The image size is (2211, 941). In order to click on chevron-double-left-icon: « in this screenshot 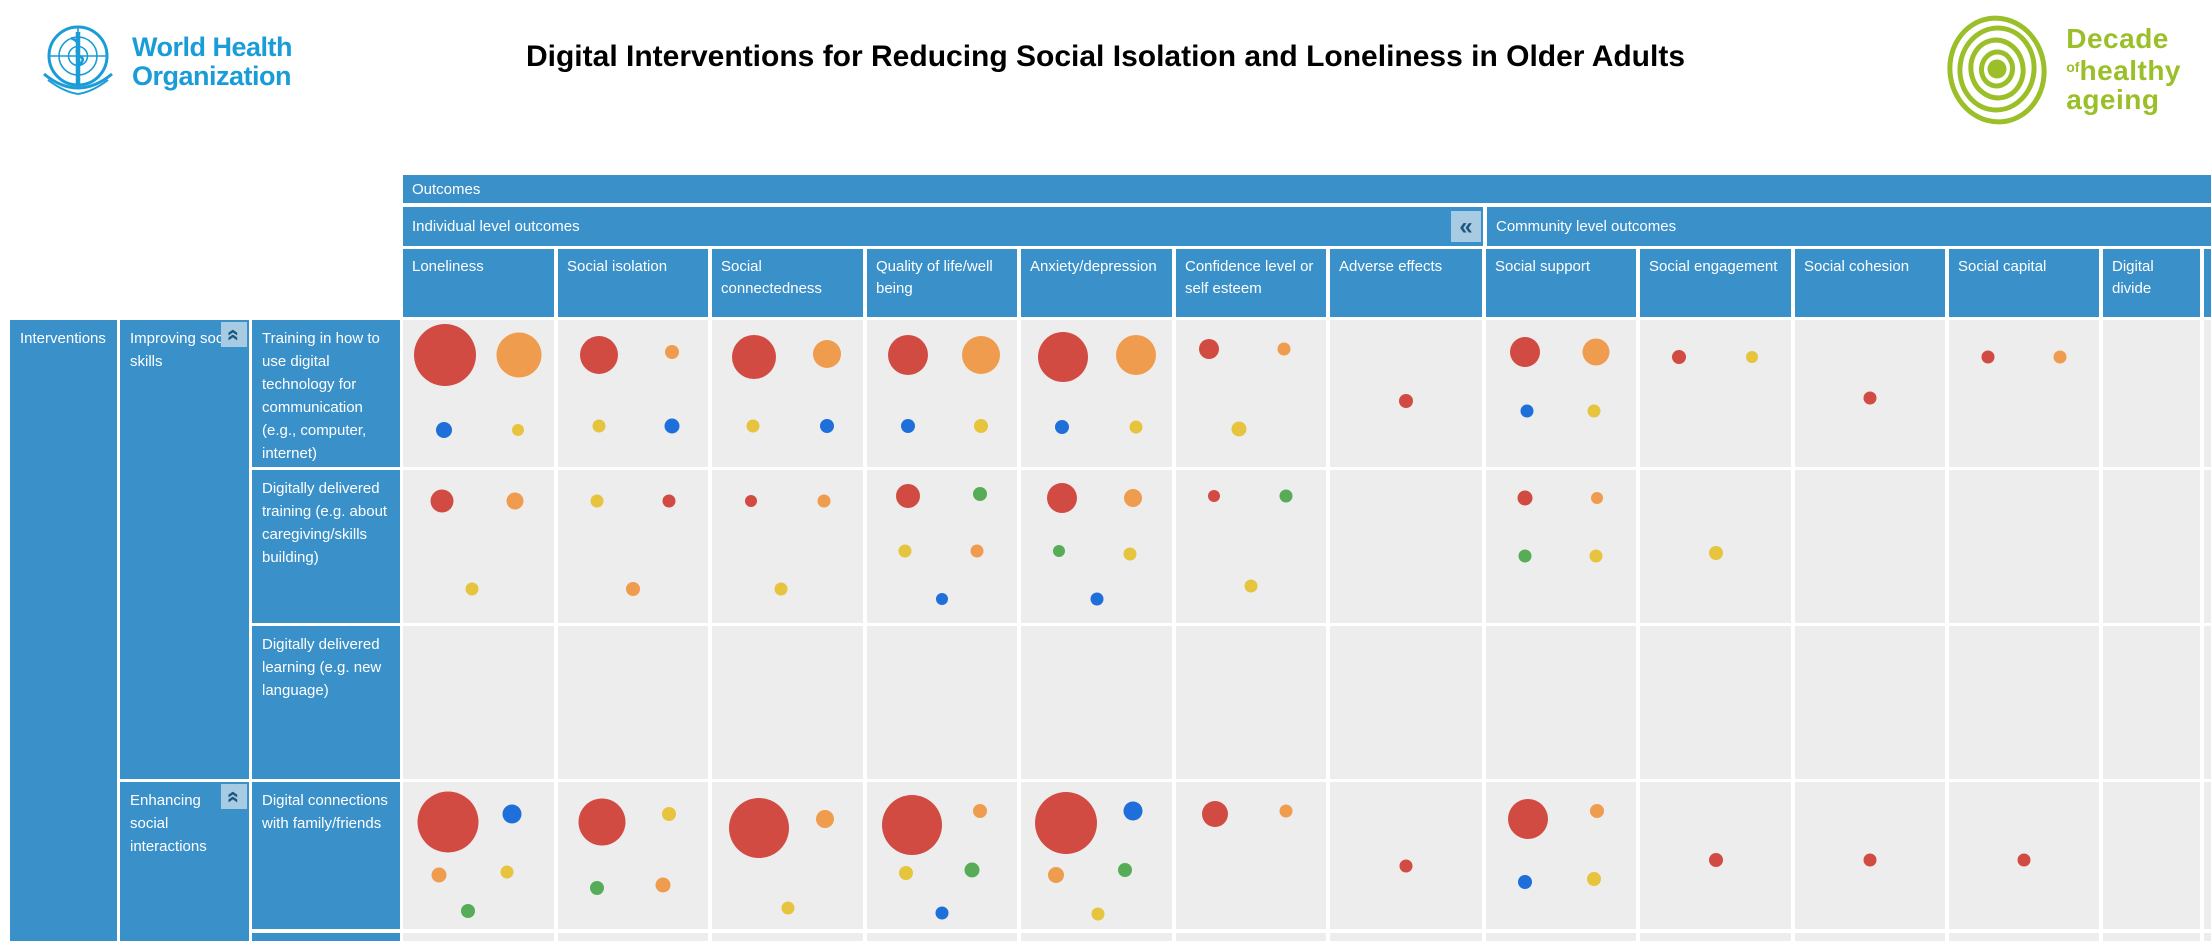, I will do `click(1466, 226)`.